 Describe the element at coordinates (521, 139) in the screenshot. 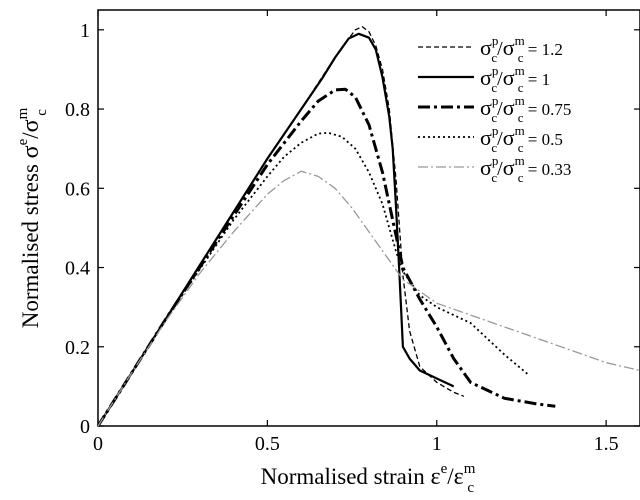

I see `legend-entry: σp c/σm c = 0.5` at that location.